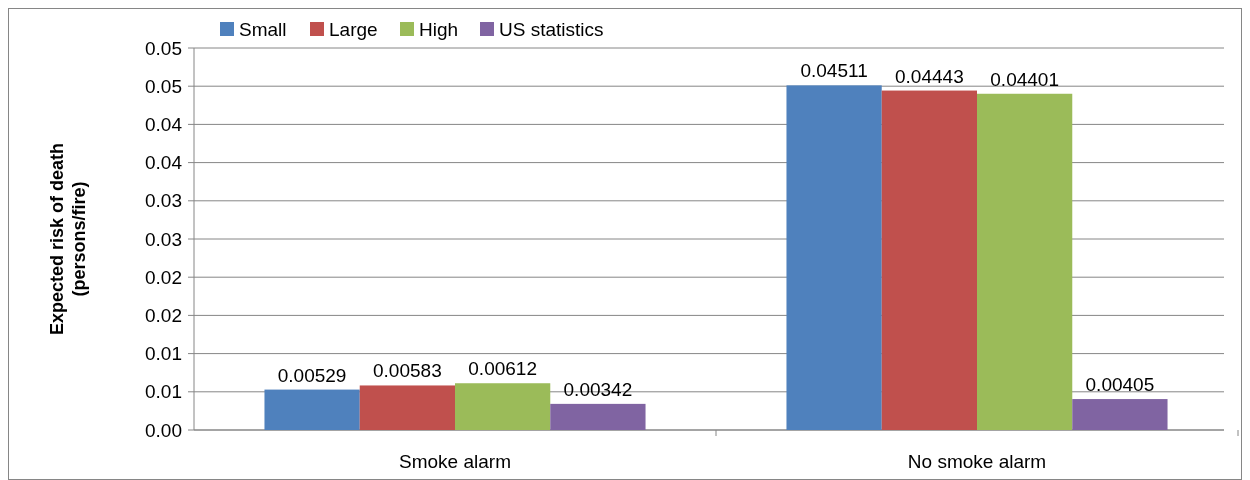 The width and height of the screenshot is (1250, 480). What do you see at coordinates (929, 76) in the screenshot?
I see `data-label: 0.04443` at bounding box center [929, 76].